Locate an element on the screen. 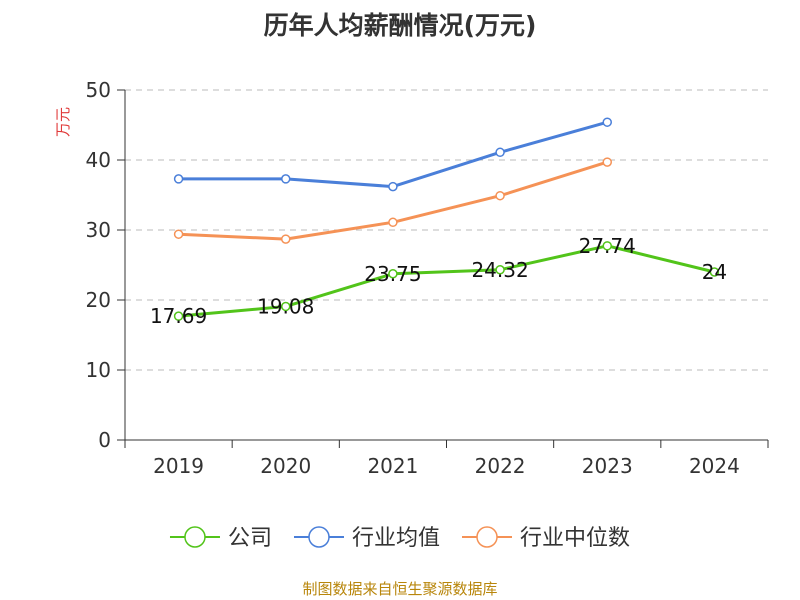  data-label: 23.75 is located at coordinates (392, 274).